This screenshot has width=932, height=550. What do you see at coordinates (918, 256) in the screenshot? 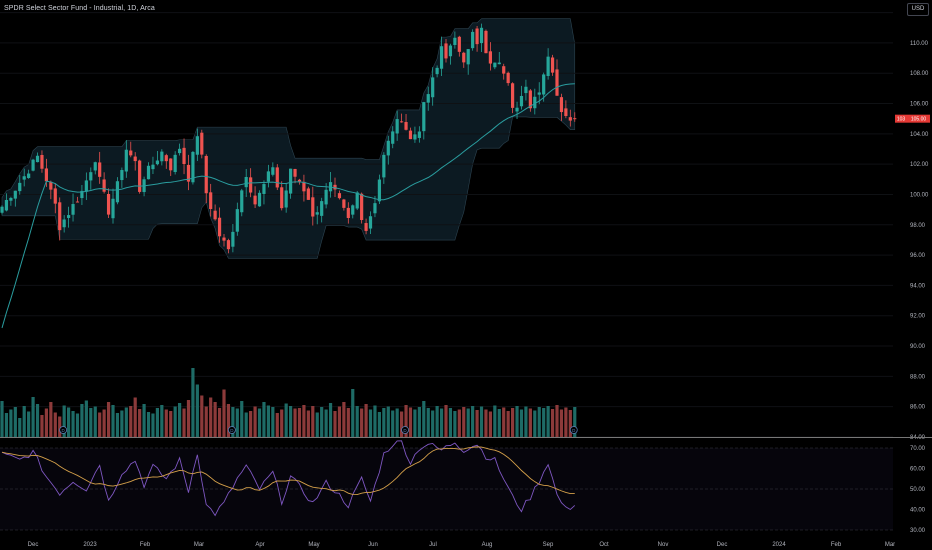
I see `price-tick-label: 96.00` at bounding box center [918, 256].